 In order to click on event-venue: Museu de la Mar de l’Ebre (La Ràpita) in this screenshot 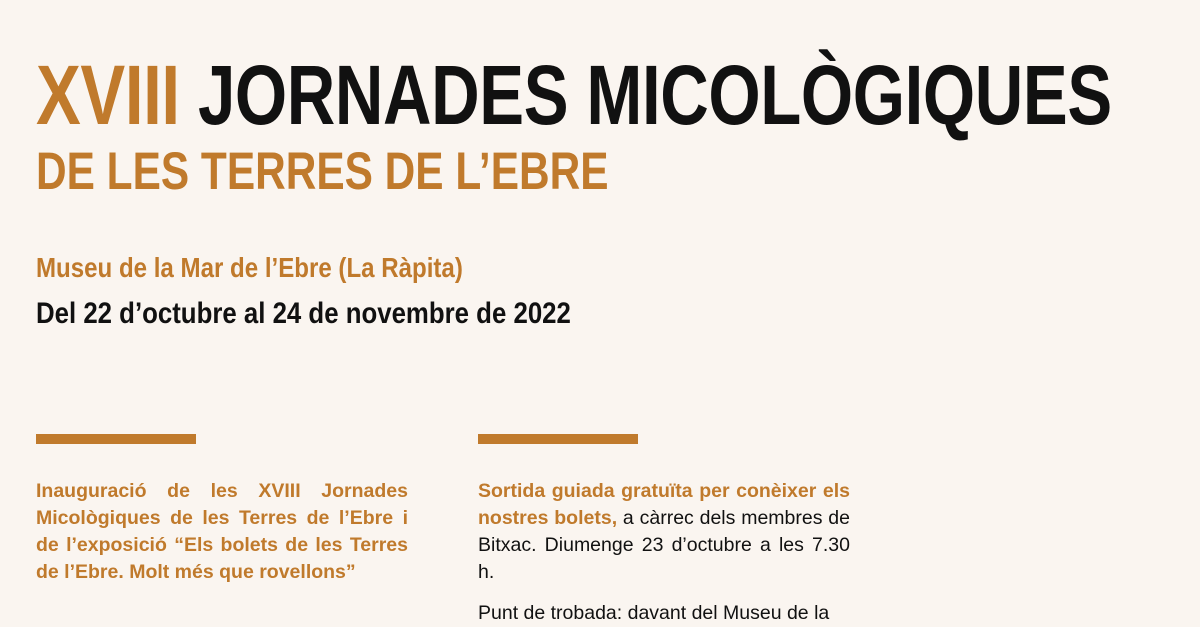, I will do `click(249, 267)`.